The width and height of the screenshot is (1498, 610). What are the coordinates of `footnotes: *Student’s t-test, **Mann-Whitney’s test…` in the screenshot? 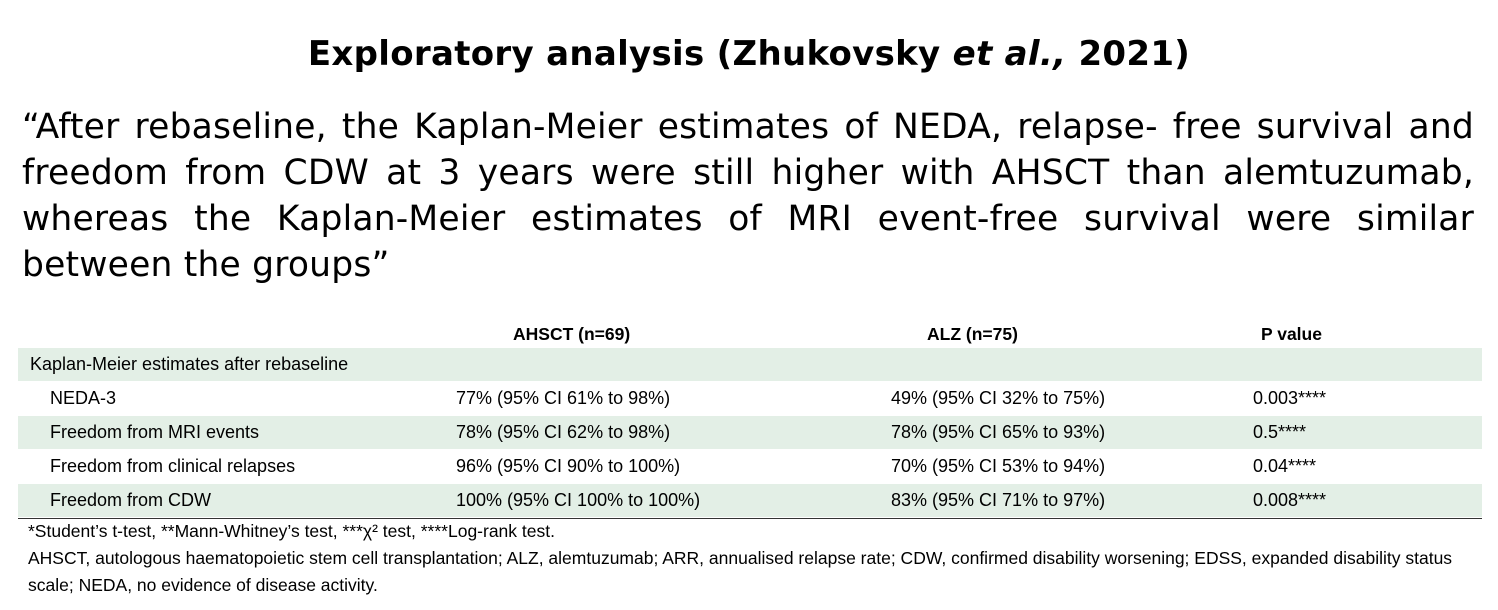 It's located at (748, 558).